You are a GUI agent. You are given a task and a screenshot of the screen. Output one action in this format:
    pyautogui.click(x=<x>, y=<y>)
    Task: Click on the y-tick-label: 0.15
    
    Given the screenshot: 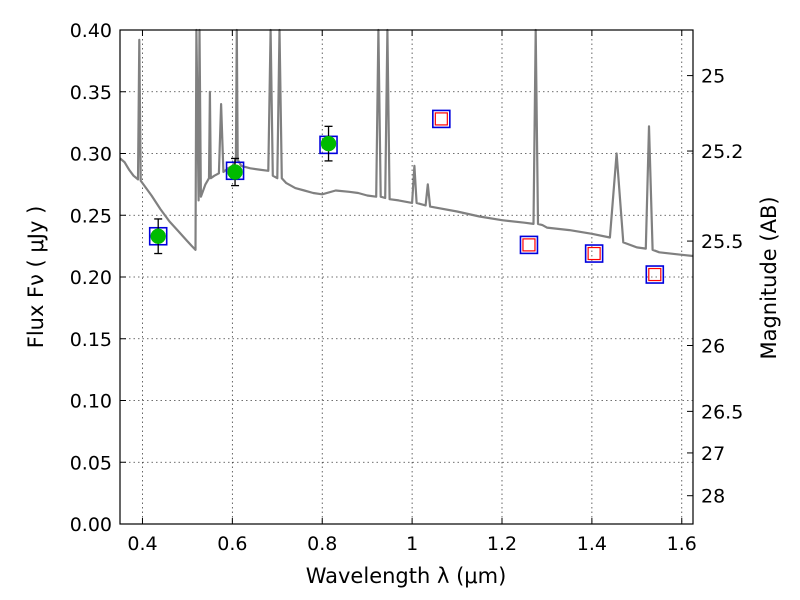 What is the action you would take?
    pyautogui.click(x=91, y=340)
    